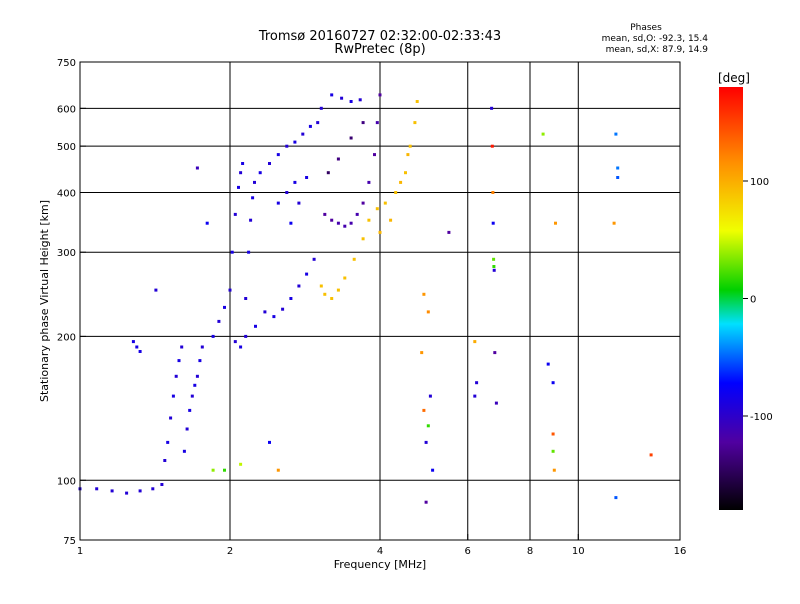 The height and width of the screenshot is (604, 800). What do you see at coordinates (578, 551) in the screenshot?
I see `x-tick-label: 10` at bounding box center [578, 551].